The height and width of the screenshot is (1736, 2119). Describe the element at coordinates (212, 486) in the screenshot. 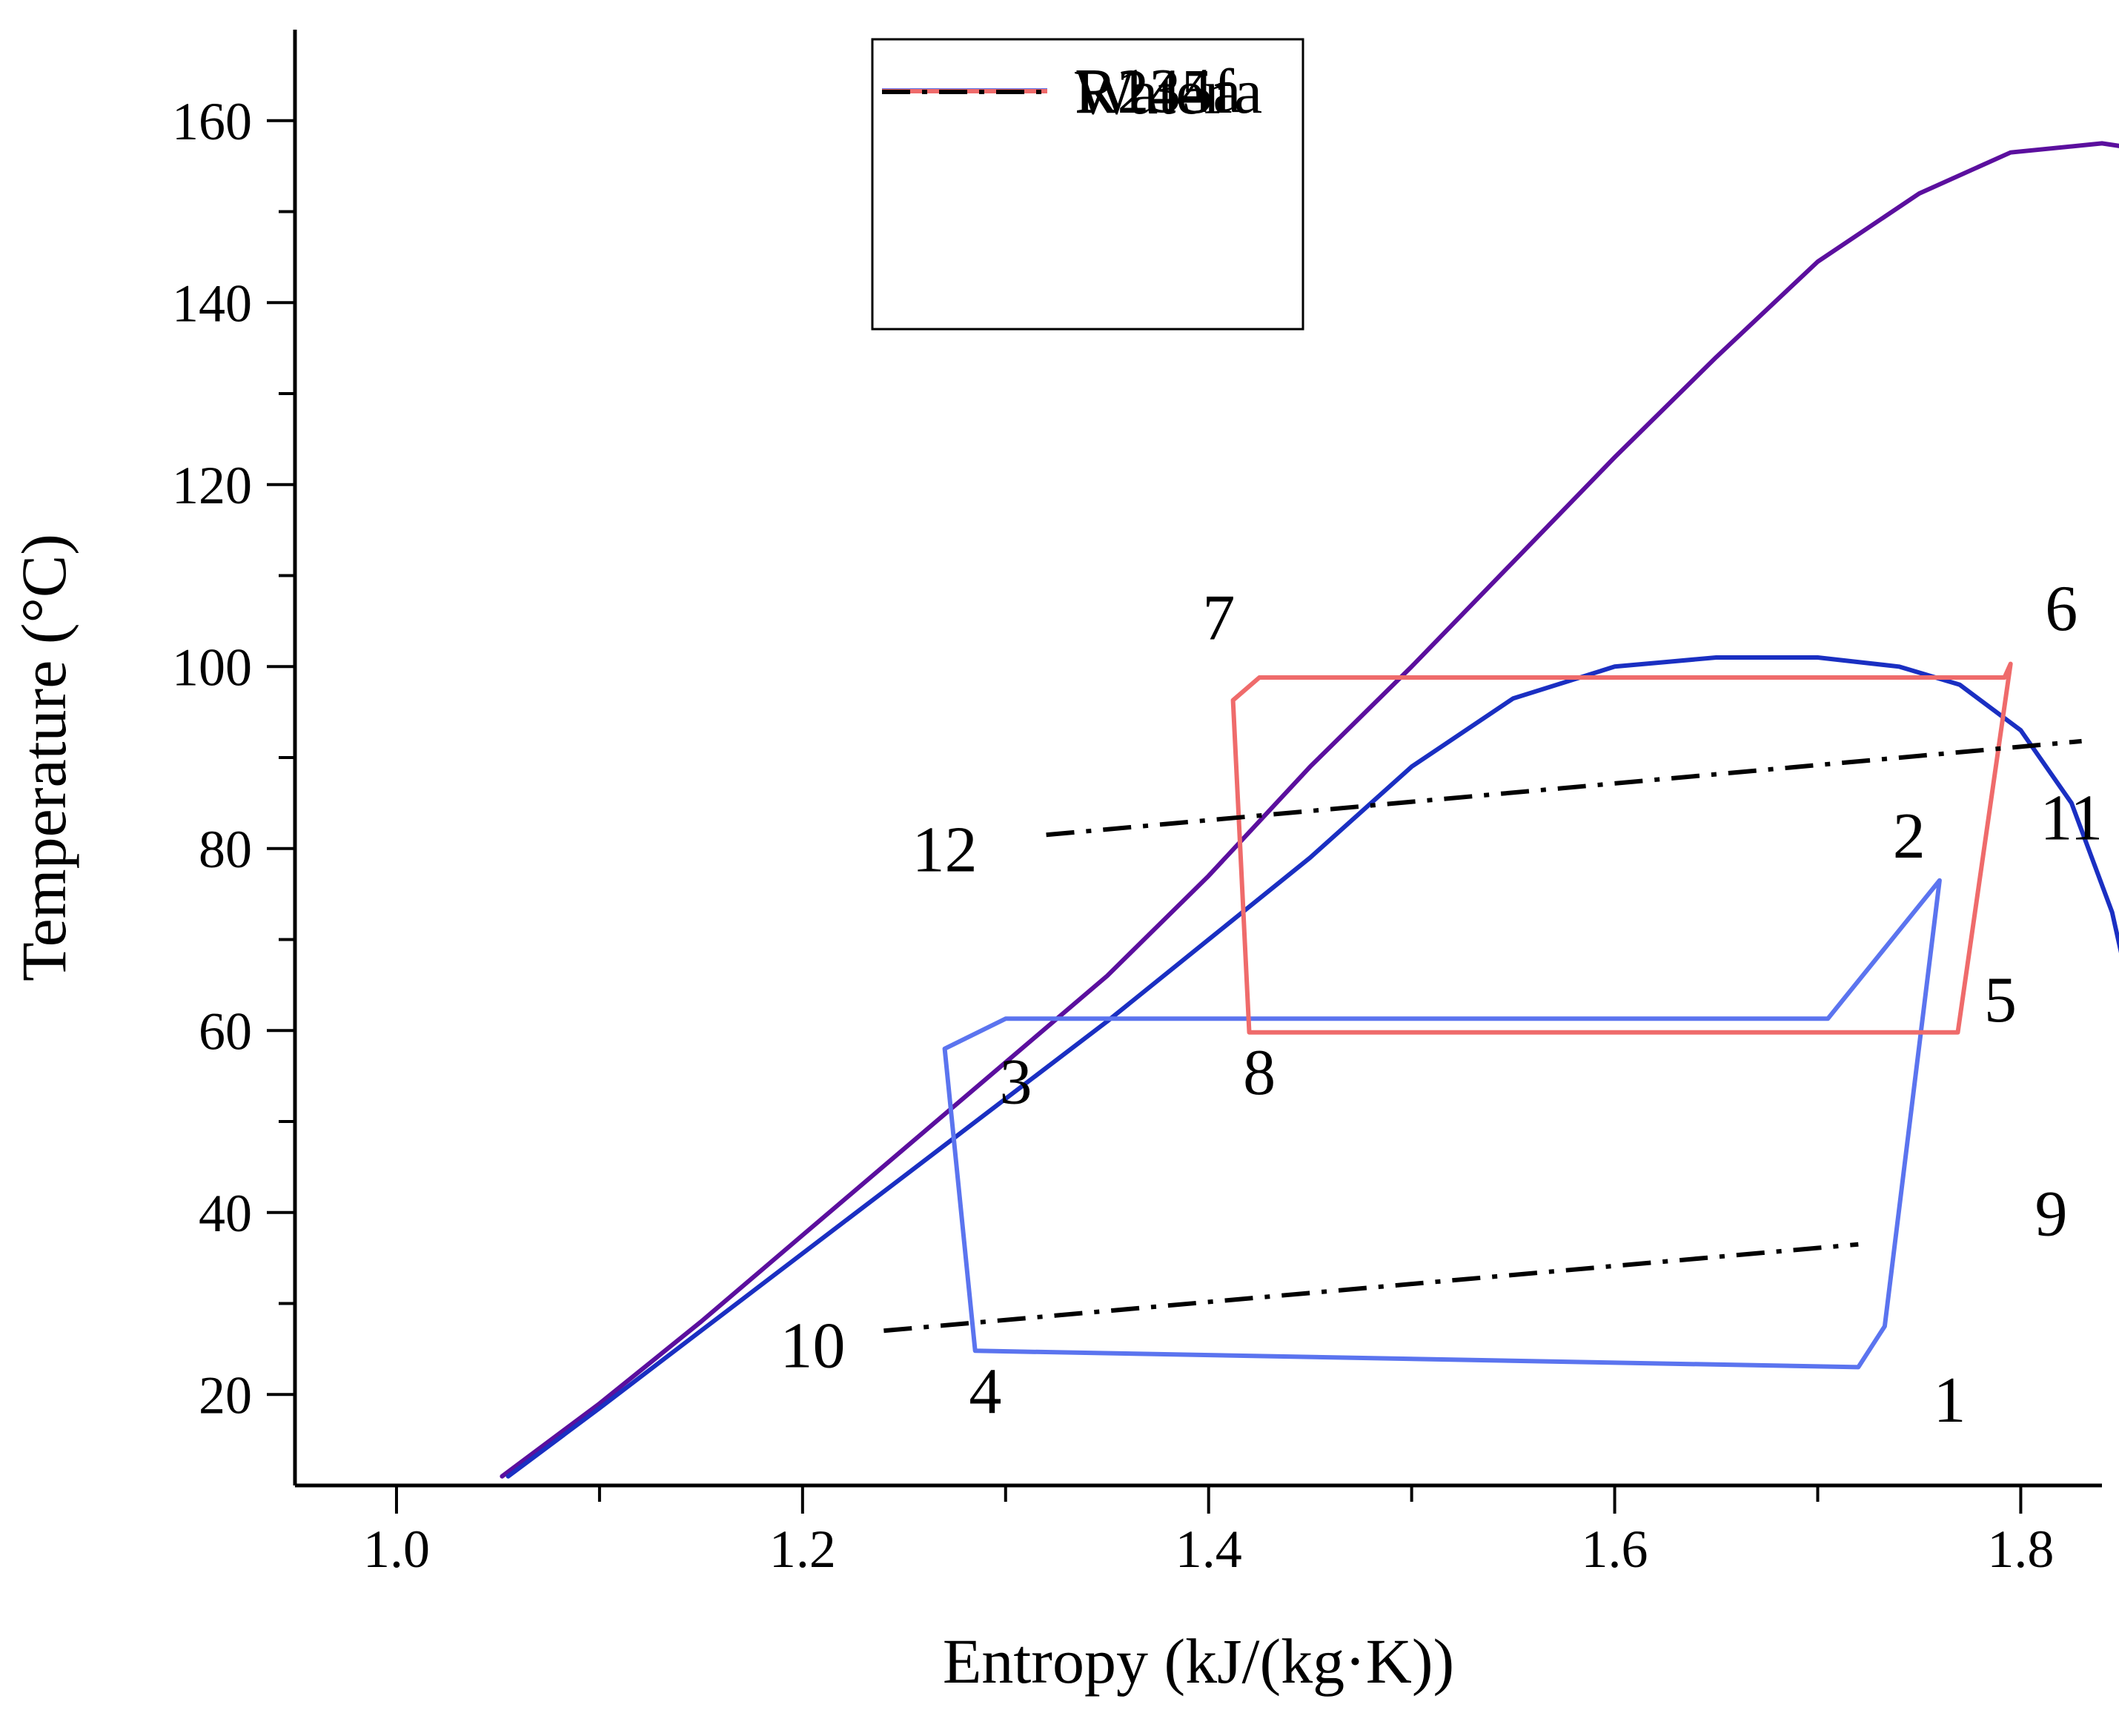

I see `y-tick-label: 120` at that location.